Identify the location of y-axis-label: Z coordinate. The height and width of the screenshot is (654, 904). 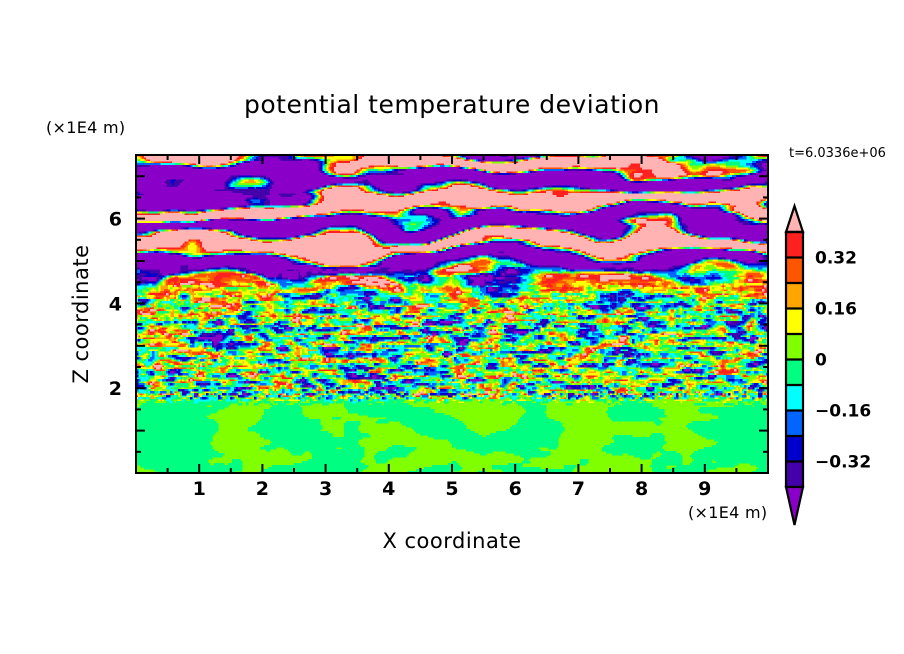
(81, 313).